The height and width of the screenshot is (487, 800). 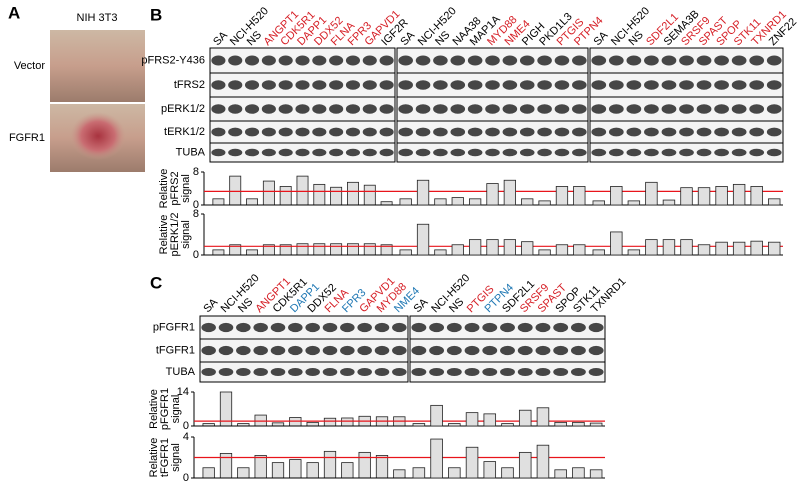 I want to click on y-axis-label: pERK1/2, so click(x=175, y=234).